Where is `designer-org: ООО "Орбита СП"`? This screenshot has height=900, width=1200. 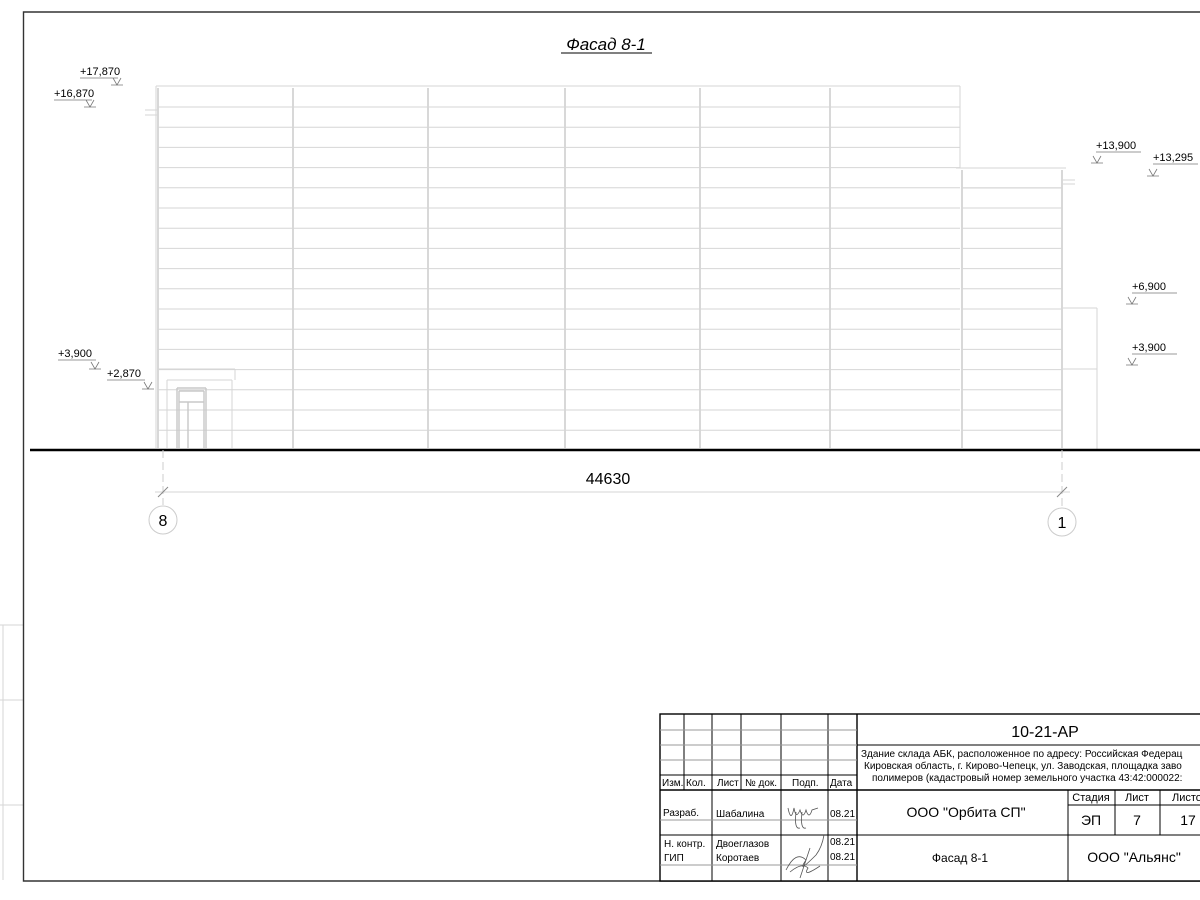 designer-org: ООО "Орбита СП" is located at coordinates (965, 812).